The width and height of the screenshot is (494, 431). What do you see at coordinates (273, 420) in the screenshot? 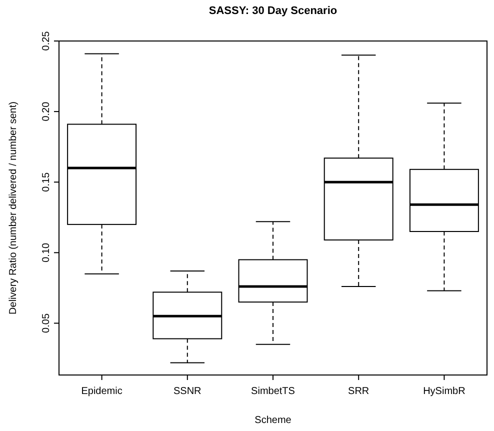
I see `x-axis-title: Scheme` at bounding box center [273, 420].